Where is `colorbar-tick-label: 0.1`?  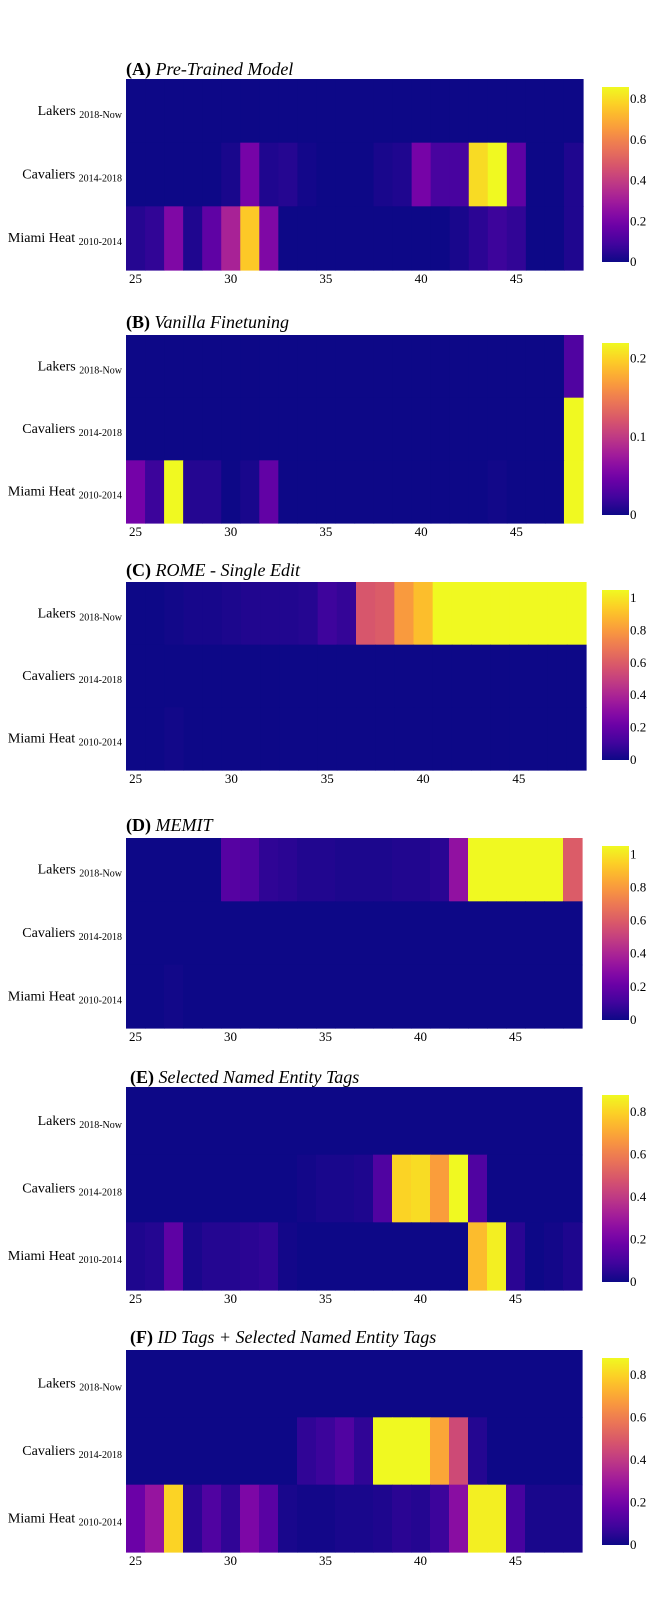 colorbar-tick-label: 0.1 is located at coordinates (638, 436).